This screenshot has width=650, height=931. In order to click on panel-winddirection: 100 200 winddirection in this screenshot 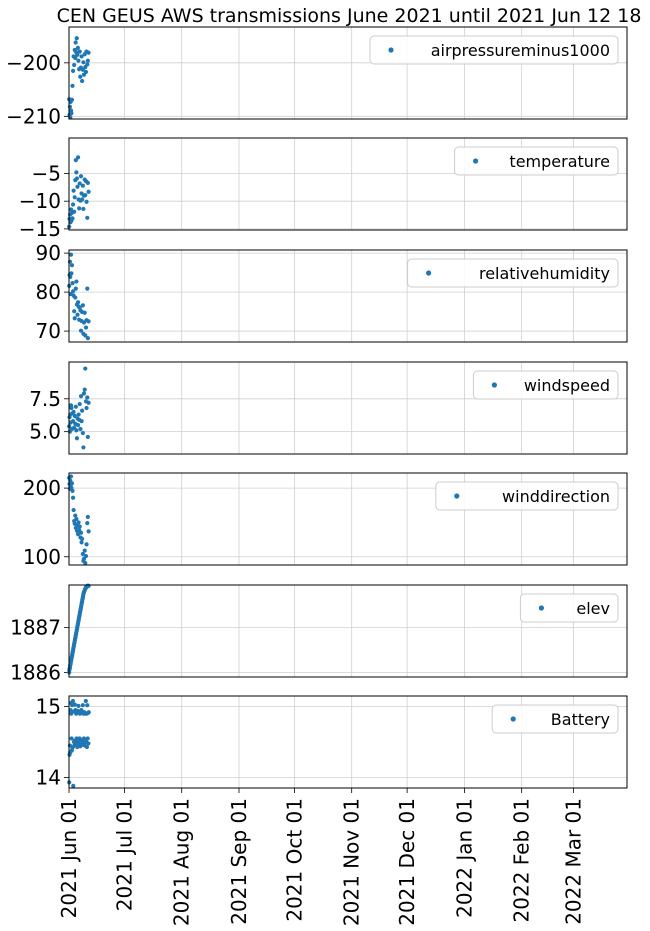, I will do `click(325, 520)`.